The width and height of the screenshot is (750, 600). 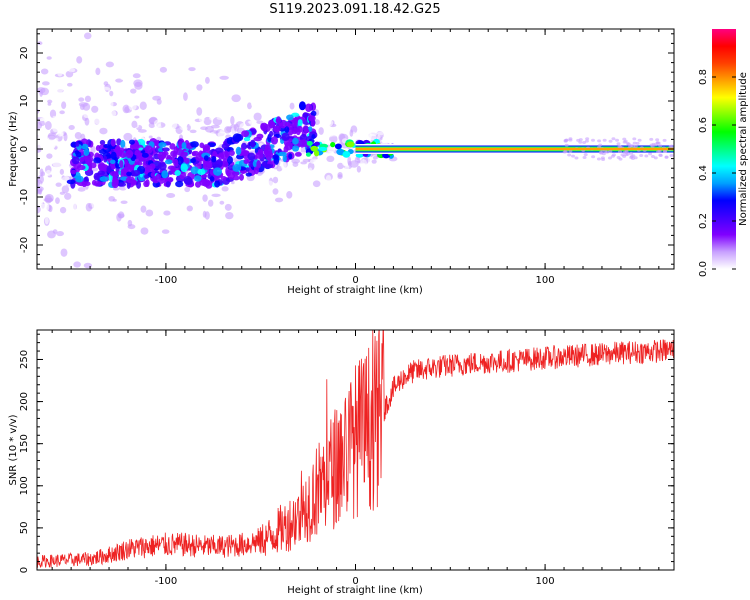 What do you see at coordinates (24, 443) in the screenshot?
I see `snr-y-tick-label: 150` at bounding box center [24, 443].